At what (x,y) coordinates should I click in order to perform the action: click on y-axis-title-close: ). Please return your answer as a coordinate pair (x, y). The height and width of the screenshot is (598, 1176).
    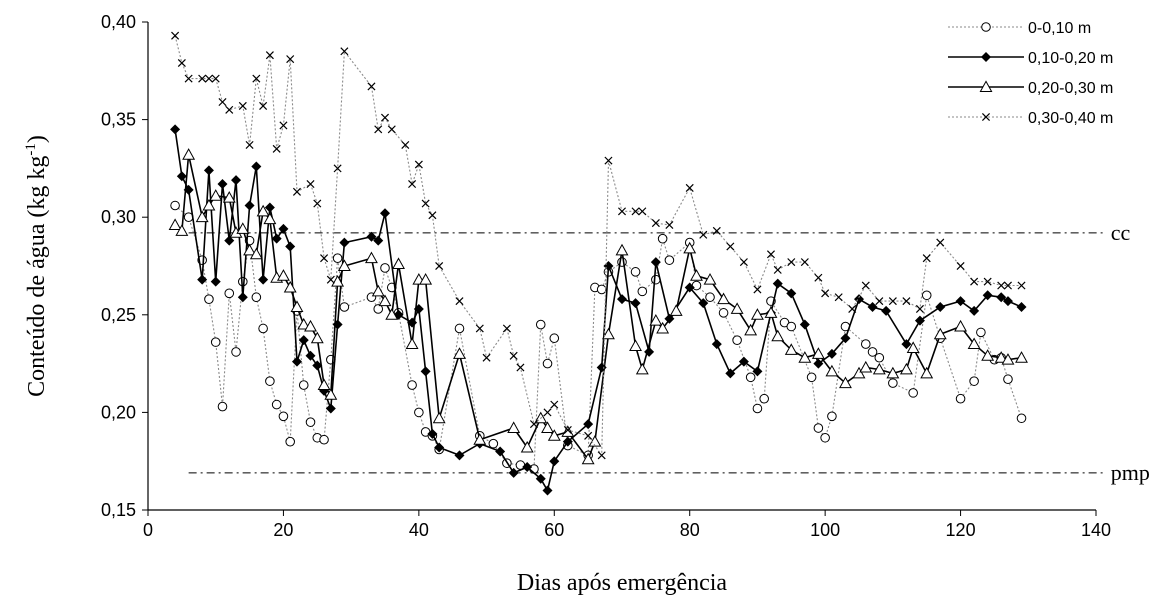
    Looking at the image, I should click on (37, 139).